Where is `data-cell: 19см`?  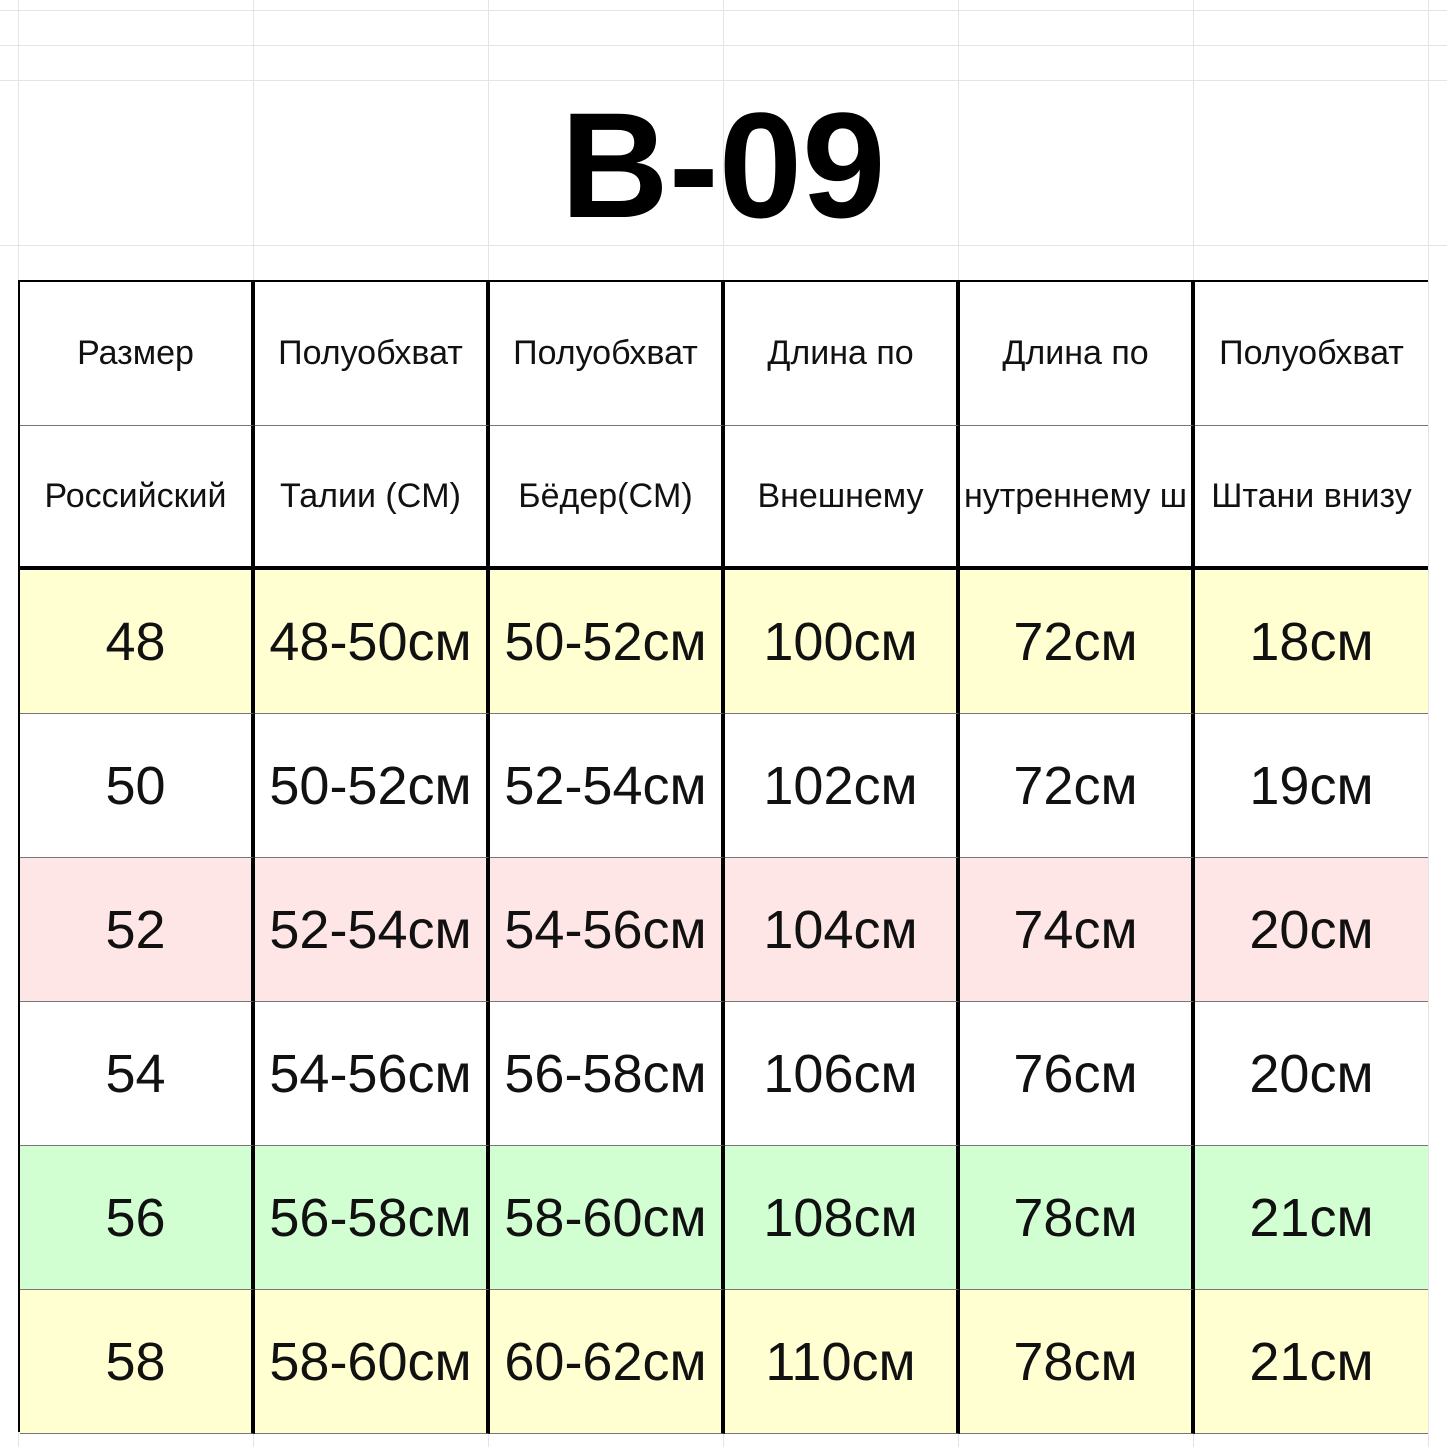 data-cell: 19см is located at coordinates (1311, 786).